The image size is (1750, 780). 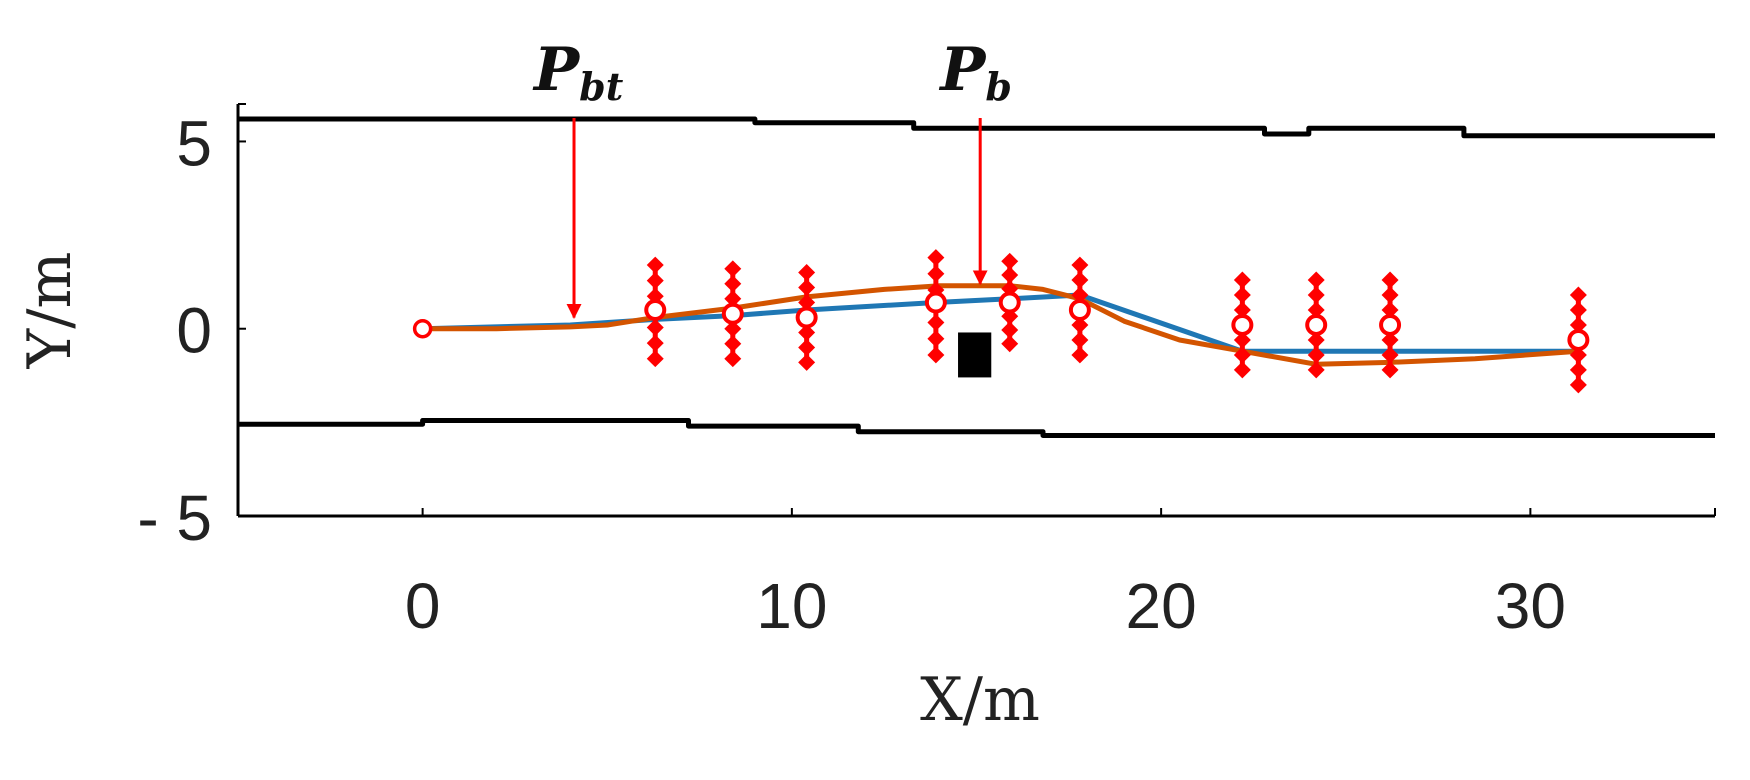 What do you see at coordinates (980, 700) in the screenshot?
I see `x-axis-title: X/m` at bounding box center [980, 700].